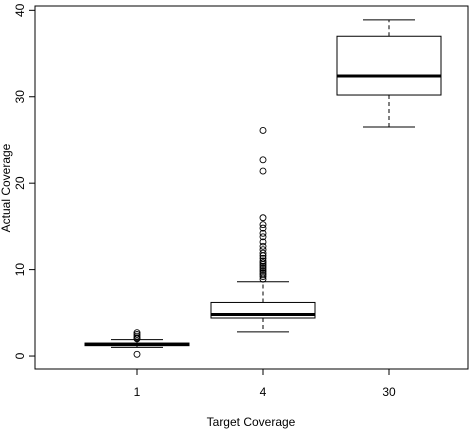 The image size is (472, 431). I want to click on x-axis: 1 4 30, so click(265, 384).